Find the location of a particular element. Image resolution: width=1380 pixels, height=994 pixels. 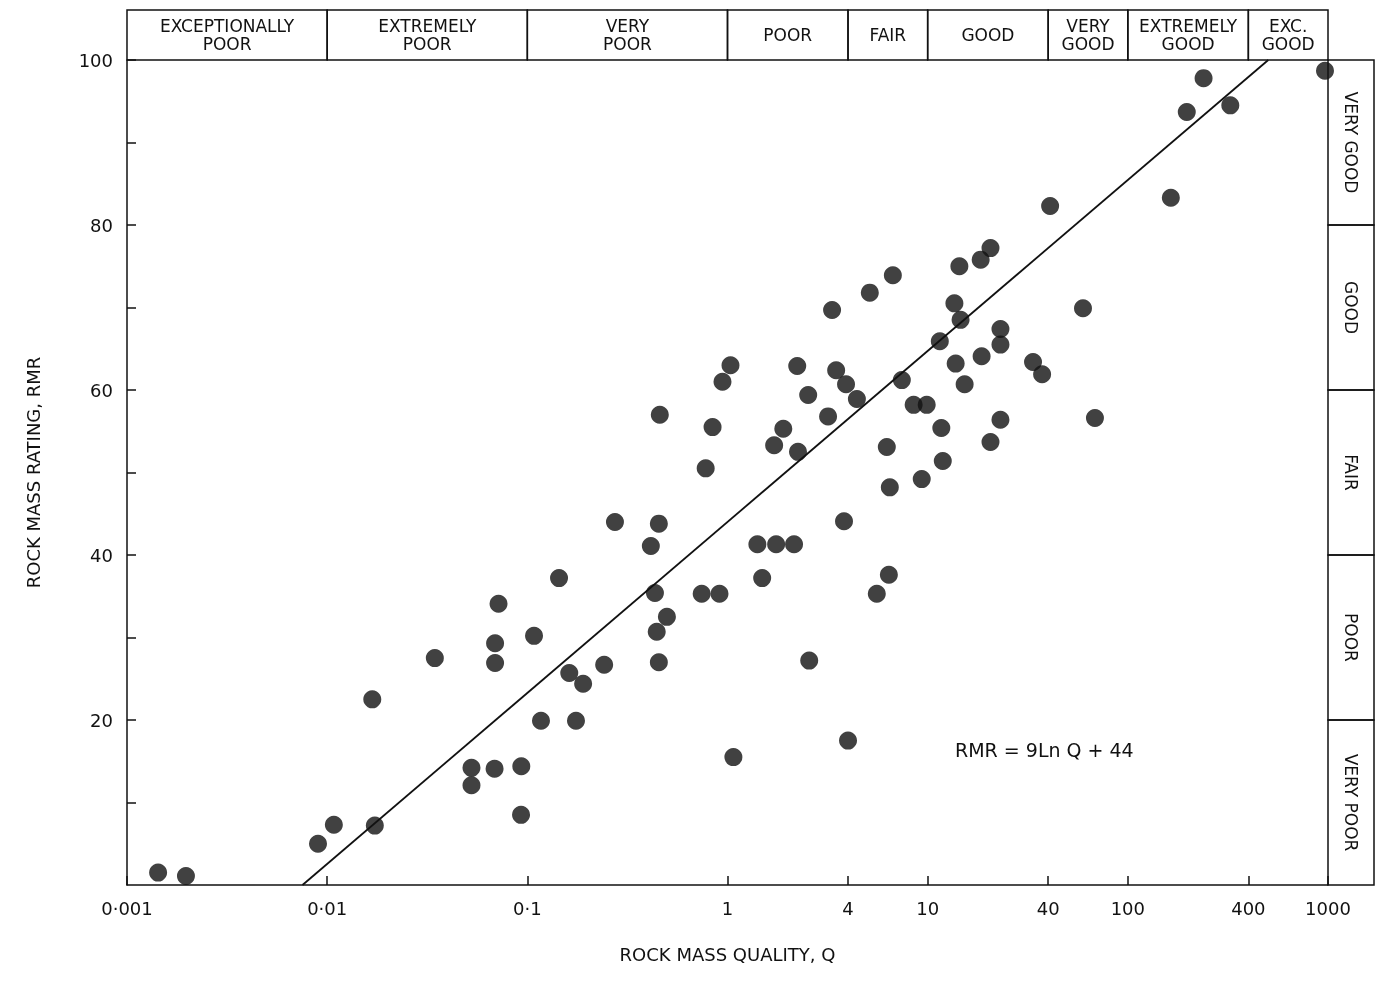

text: EXTREMELY GOOD is located at coordinates (1188, 35).